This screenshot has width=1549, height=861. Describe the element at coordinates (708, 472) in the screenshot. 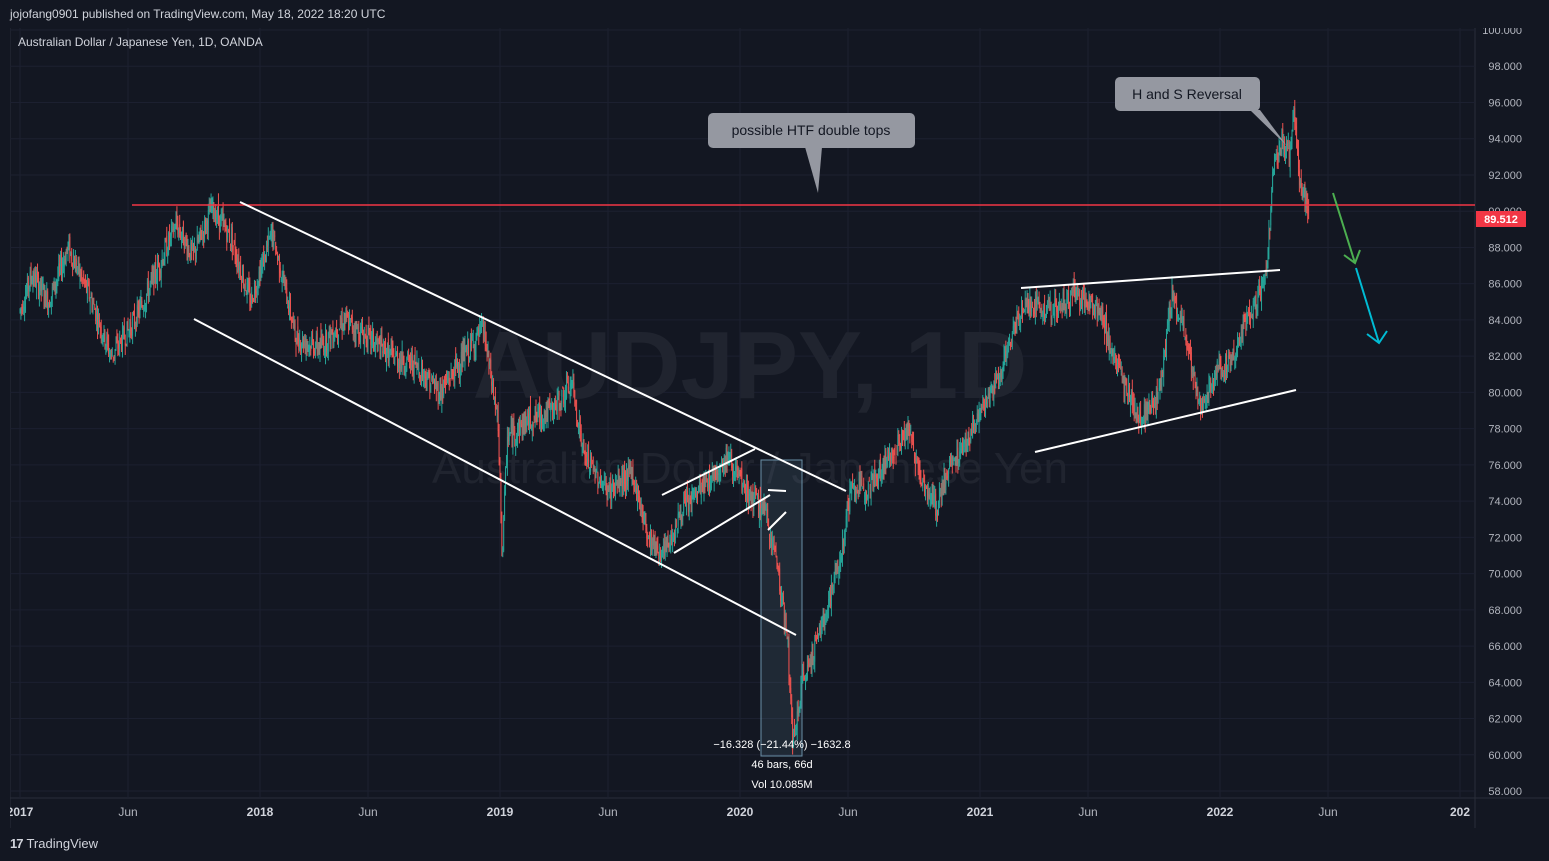

I see `flag-upper-line` at that location.